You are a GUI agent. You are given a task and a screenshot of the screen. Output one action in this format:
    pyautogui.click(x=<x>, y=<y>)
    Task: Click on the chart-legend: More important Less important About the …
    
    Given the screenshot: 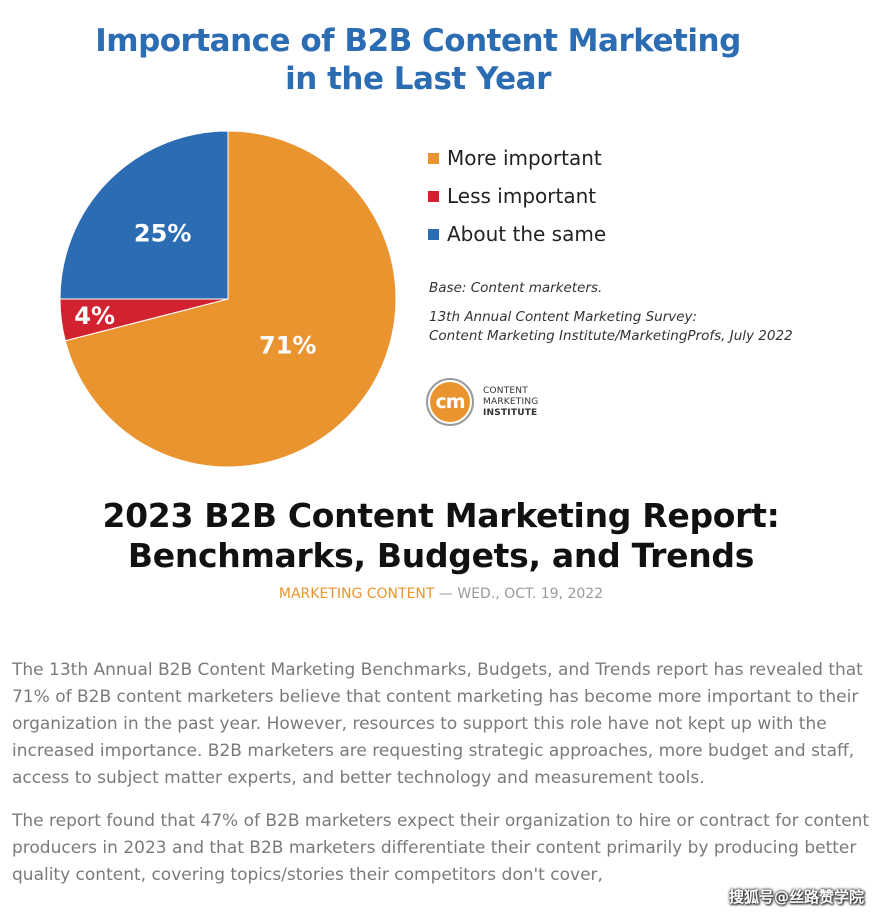 What is the action you would take?
    pyautogui.click(x=517, y=196)
    